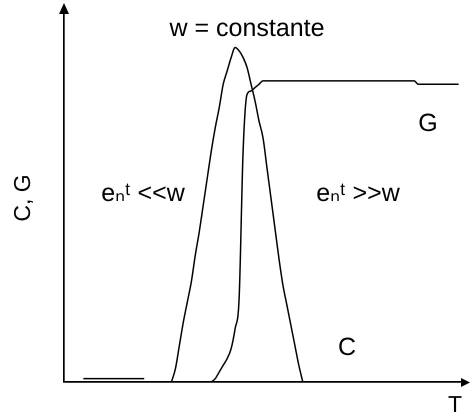 This screenshot has height=417, width=470. I want to click on series-label: C, so click(347, 346).